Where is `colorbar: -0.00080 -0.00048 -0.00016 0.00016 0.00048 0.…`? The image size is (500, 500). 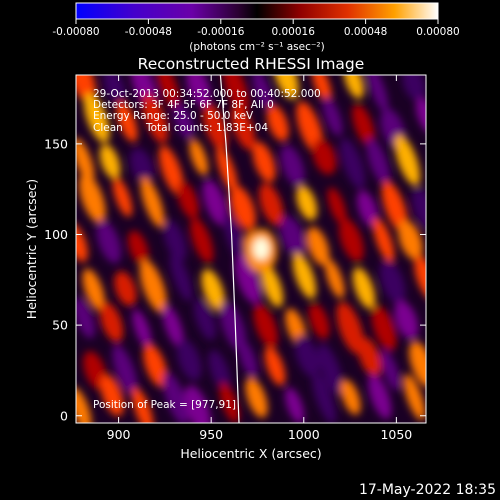
colorbar: -0.00080 -0.00048 -0.00016 0.00016 0.00048 0.… is located at coordinates (256, 27).